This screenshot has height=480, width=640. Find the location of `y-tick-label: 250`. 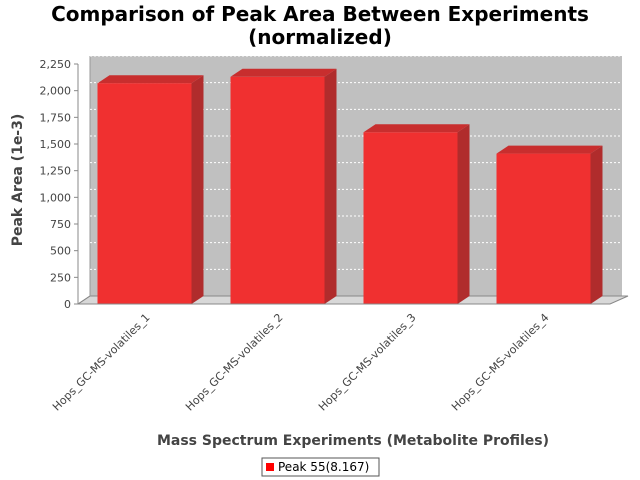

y-tick-label: 250 is located at coordinates (60, 277).